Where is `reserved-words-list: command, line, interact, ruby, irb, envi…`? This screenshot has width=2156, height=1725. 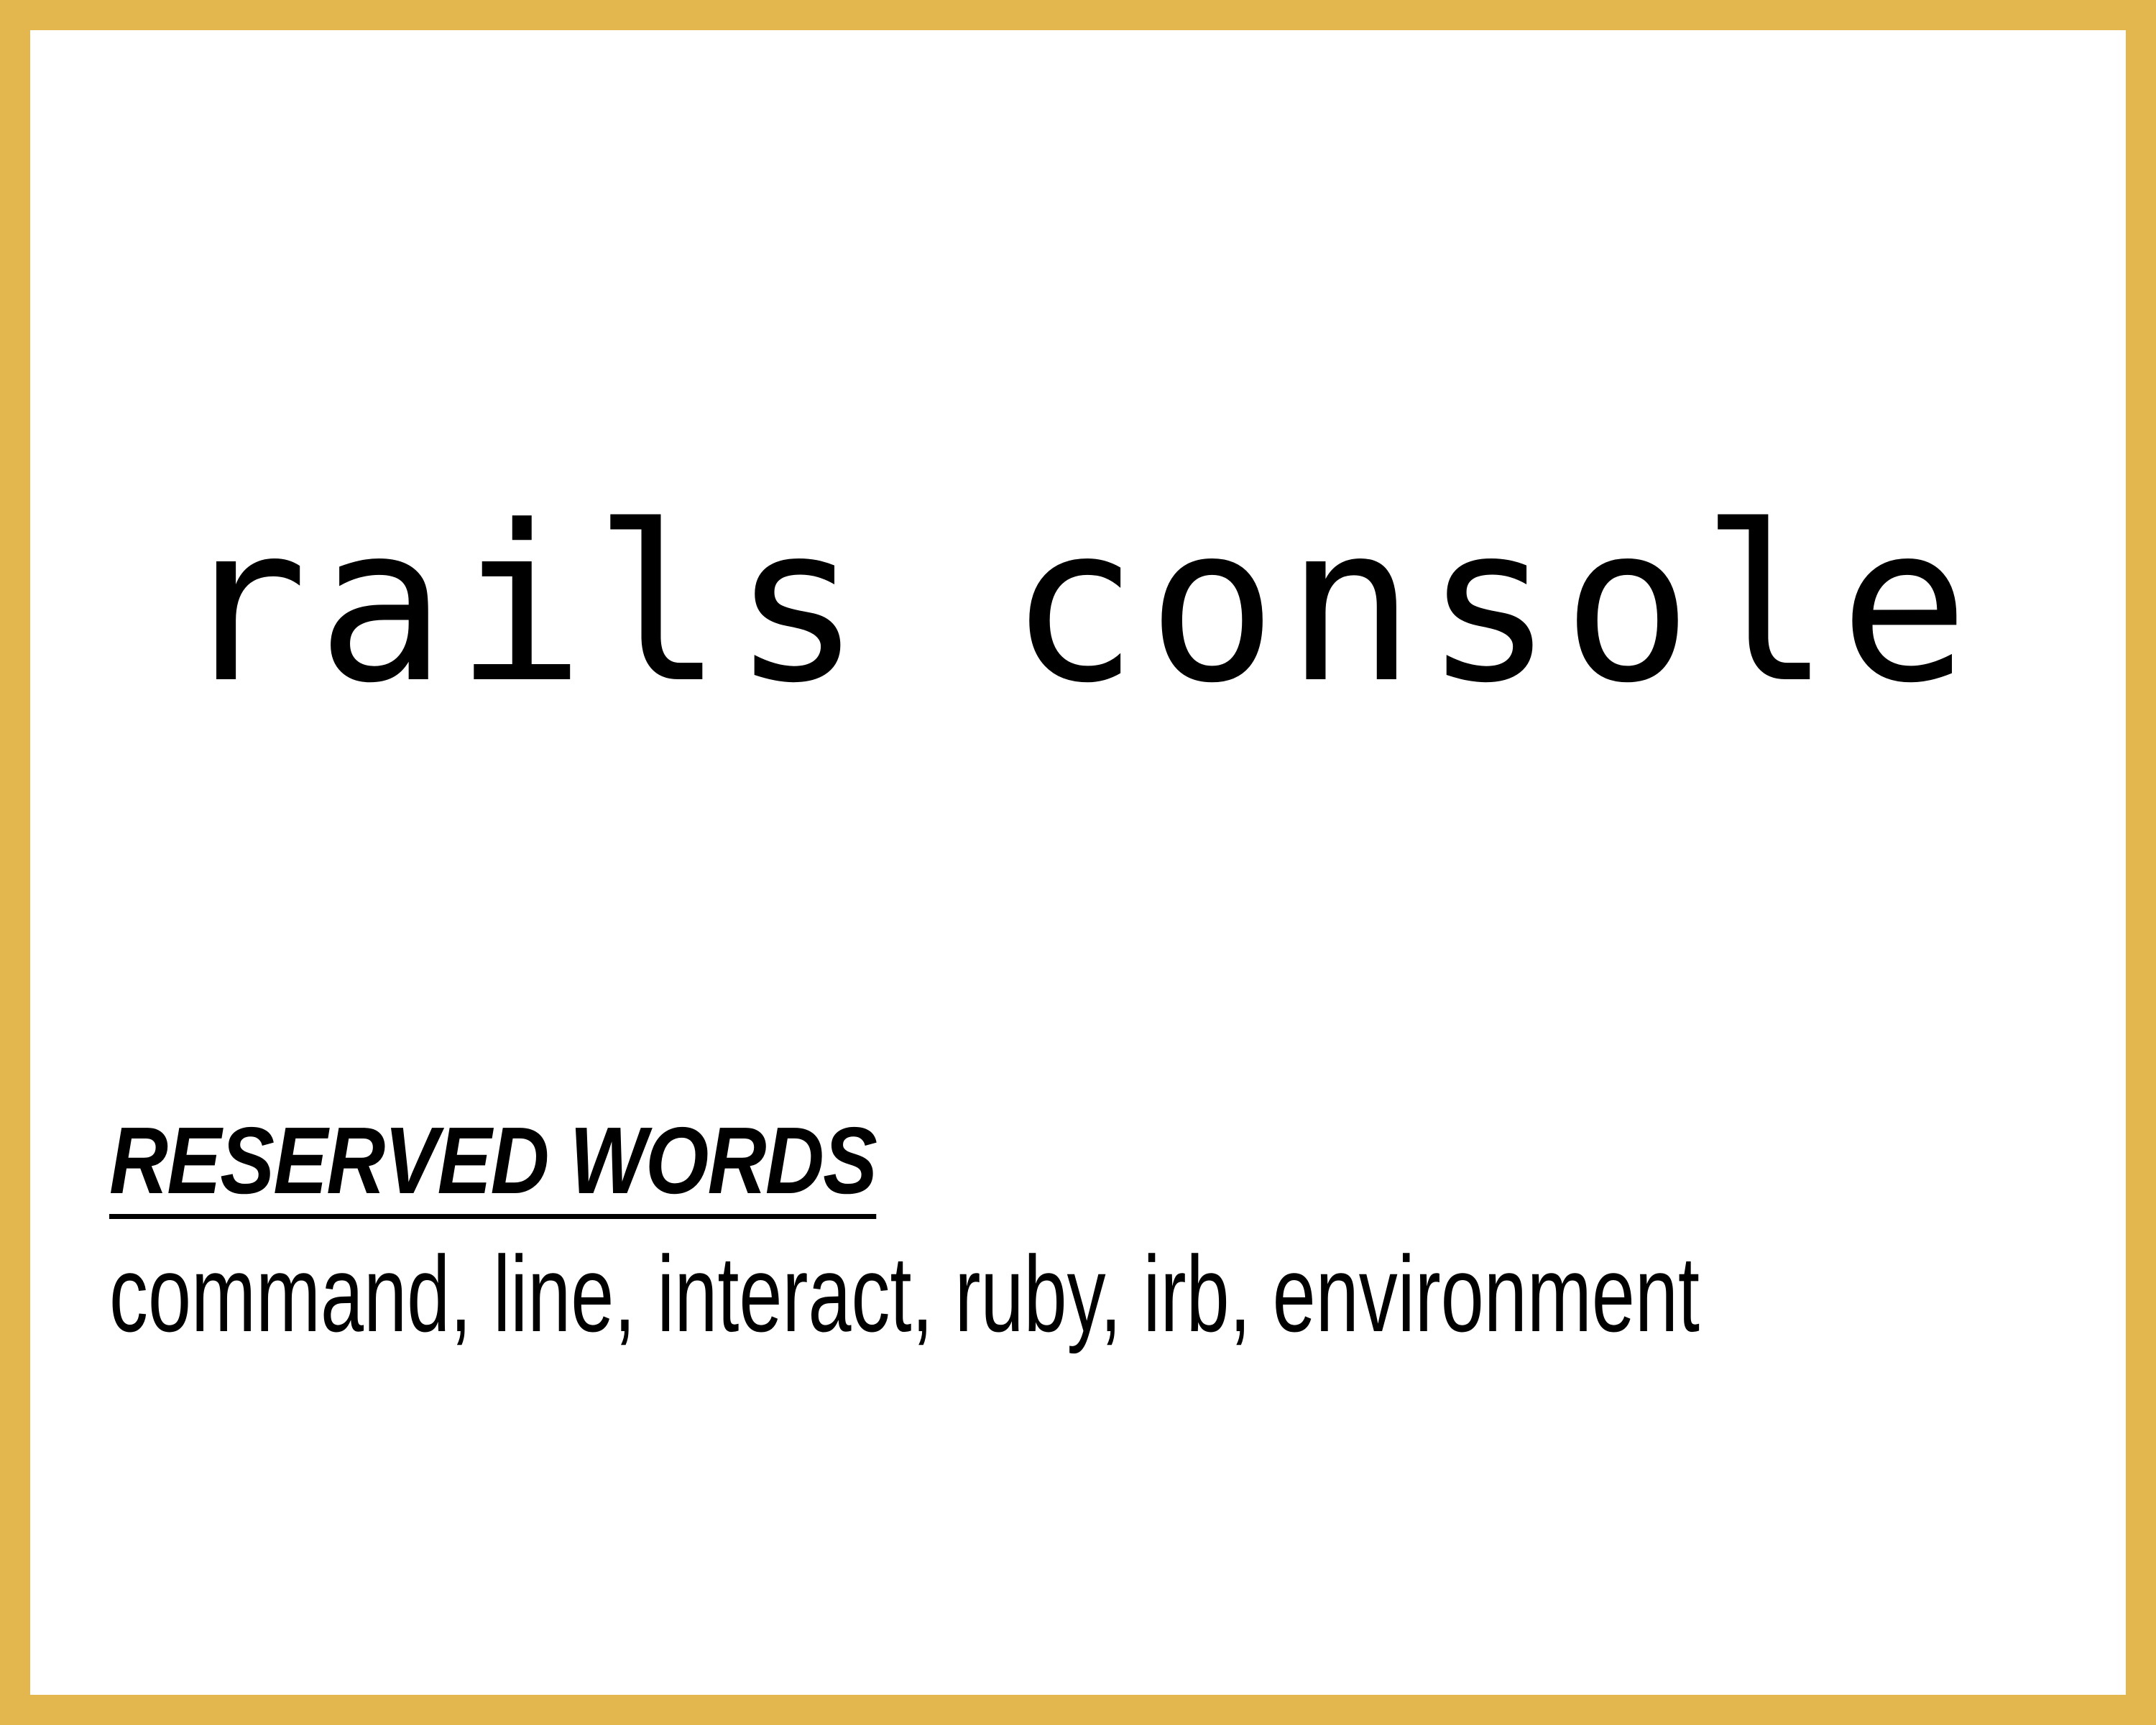 reserved-words-list: command, line, interact, ruby, irb, envi… is located at coordinates (904, 1294).